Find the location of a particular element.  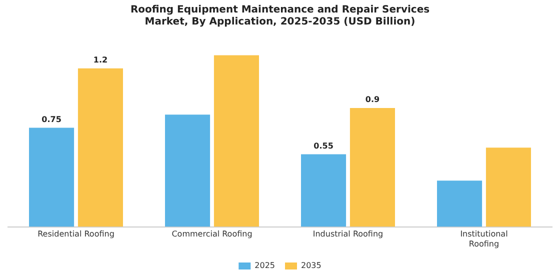

x-tick-label: Industrial Roofing is located at coordinates (348, 234).